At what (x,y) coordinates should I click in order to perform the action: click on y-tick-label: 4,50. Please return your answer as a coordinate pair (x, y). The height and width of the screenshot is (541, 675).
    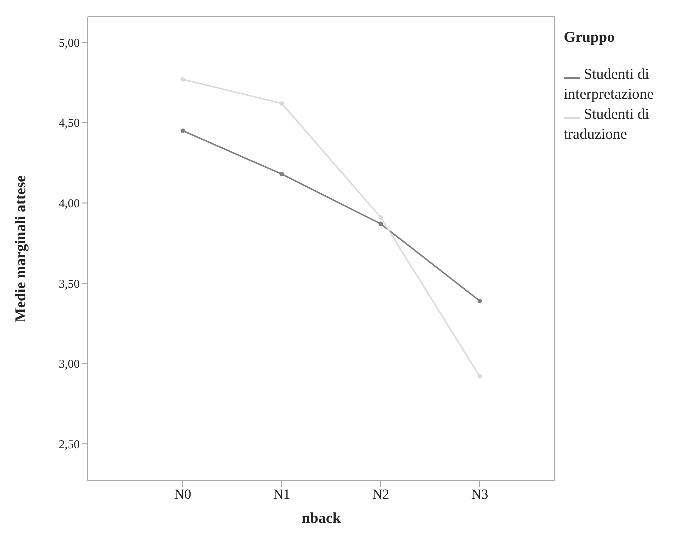
    Looking at the image, I should click on (69, 123).